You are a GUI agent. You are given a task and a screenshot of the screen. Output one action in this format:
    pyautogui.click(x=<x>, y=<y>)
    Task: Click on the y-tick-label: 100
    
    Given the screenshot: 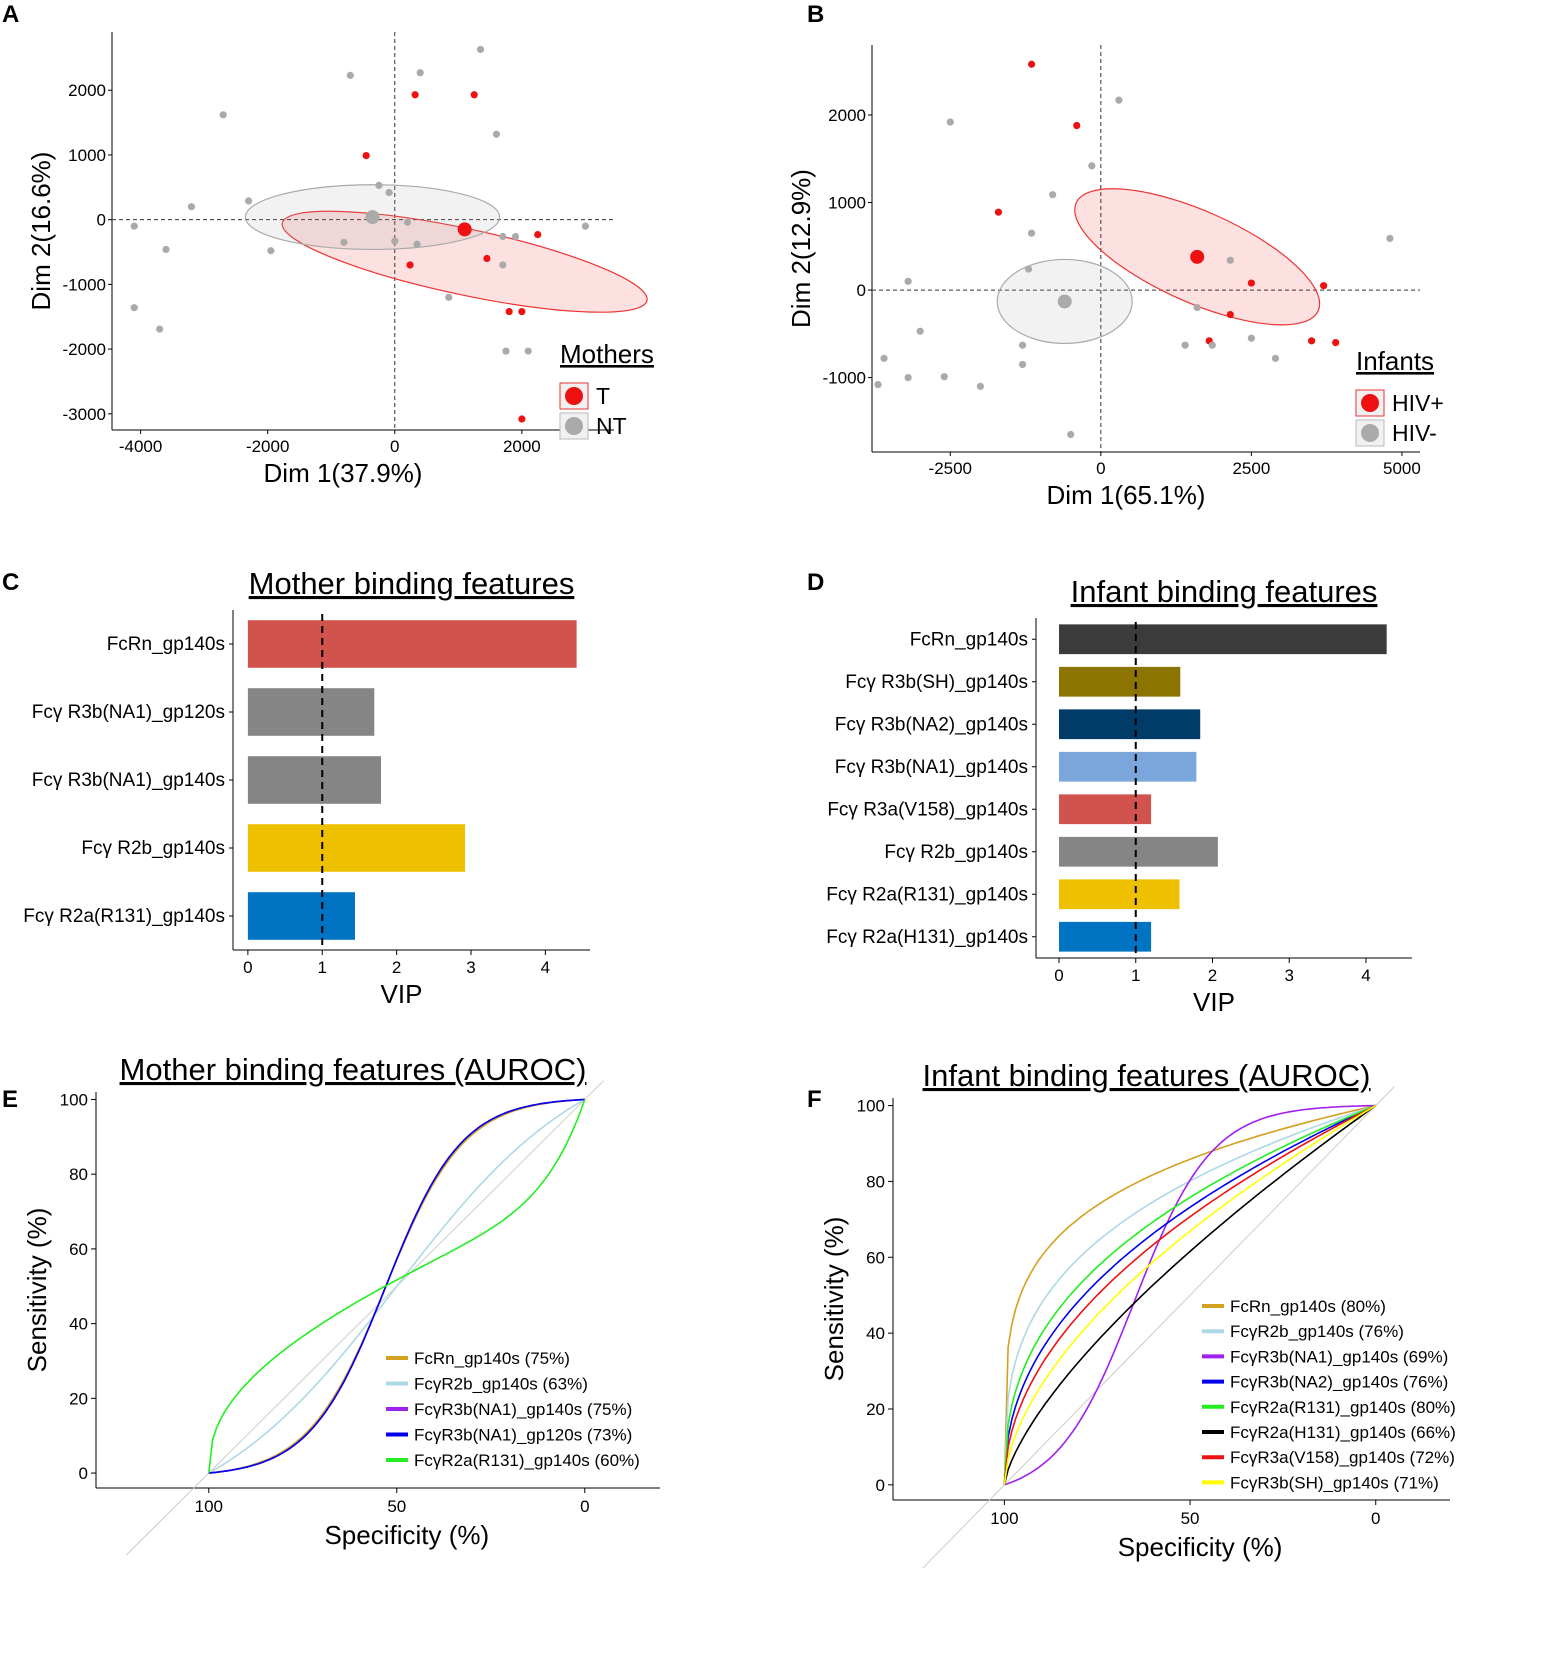 What is the action you would take?
    pyautogui.click(x=871, y=1106)
    